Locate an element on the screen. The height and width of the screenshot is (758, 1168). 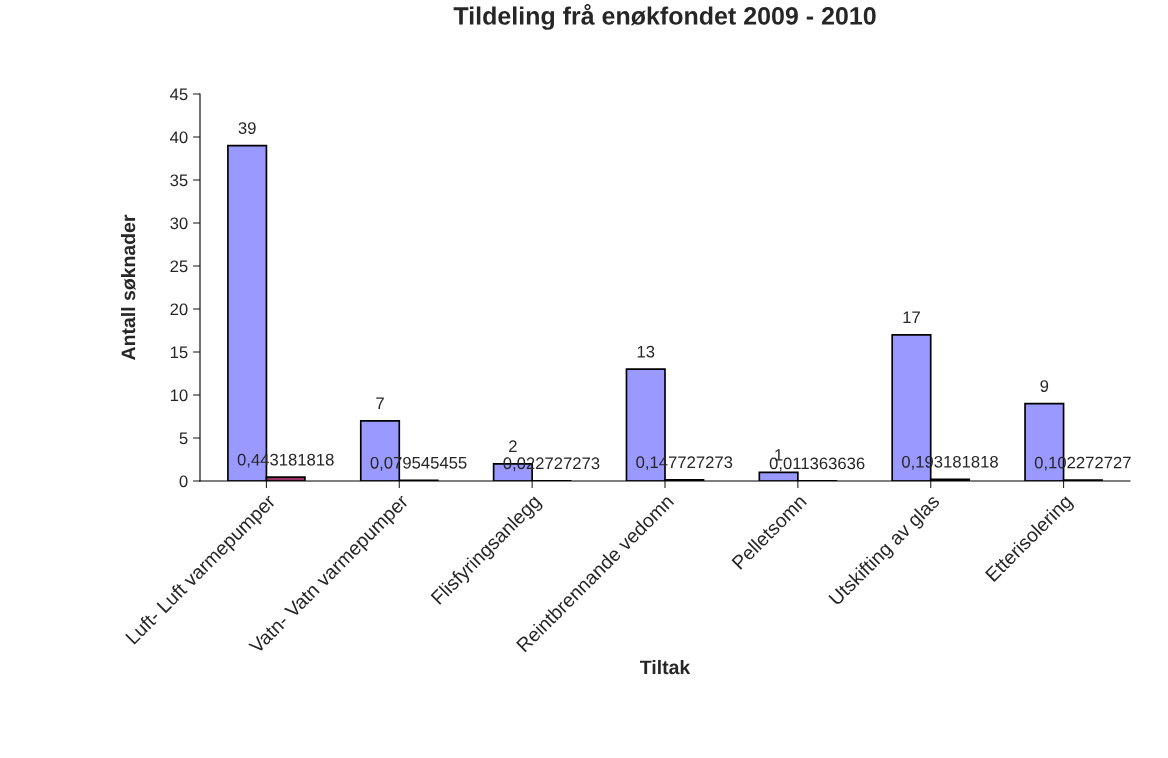
data-label: 2 is located at coordinates (513, 446).